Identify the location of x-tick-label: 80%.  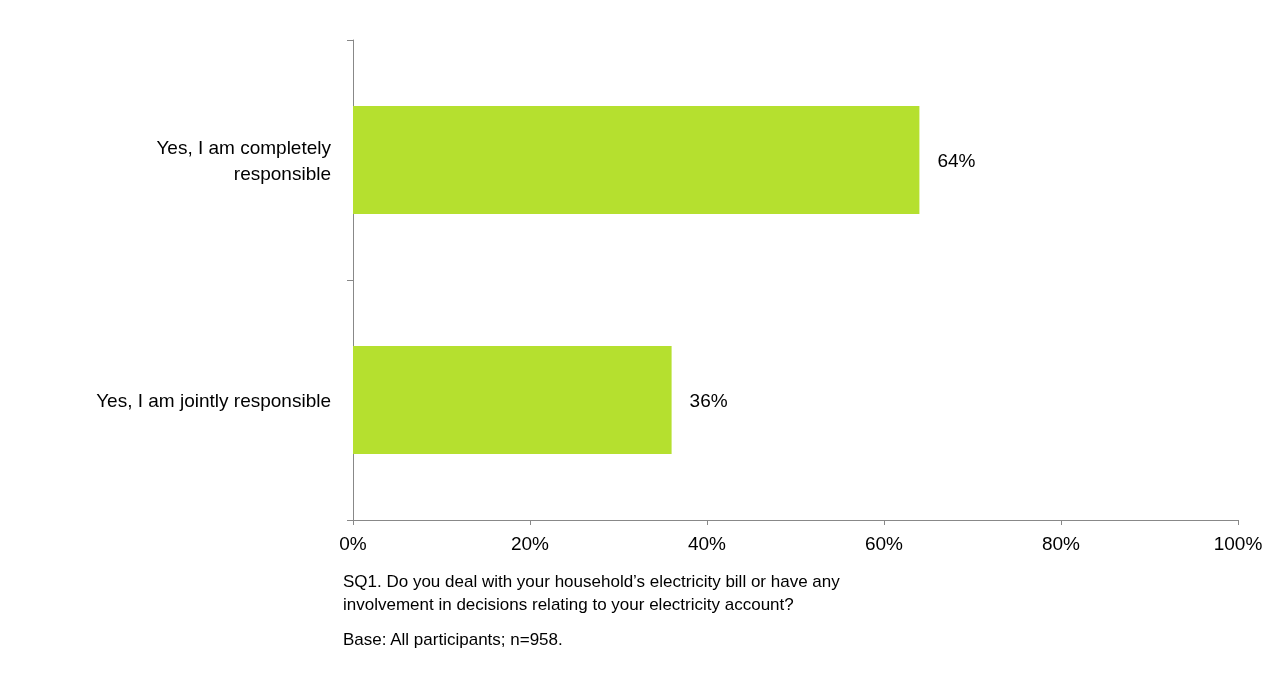
(1061, 543).